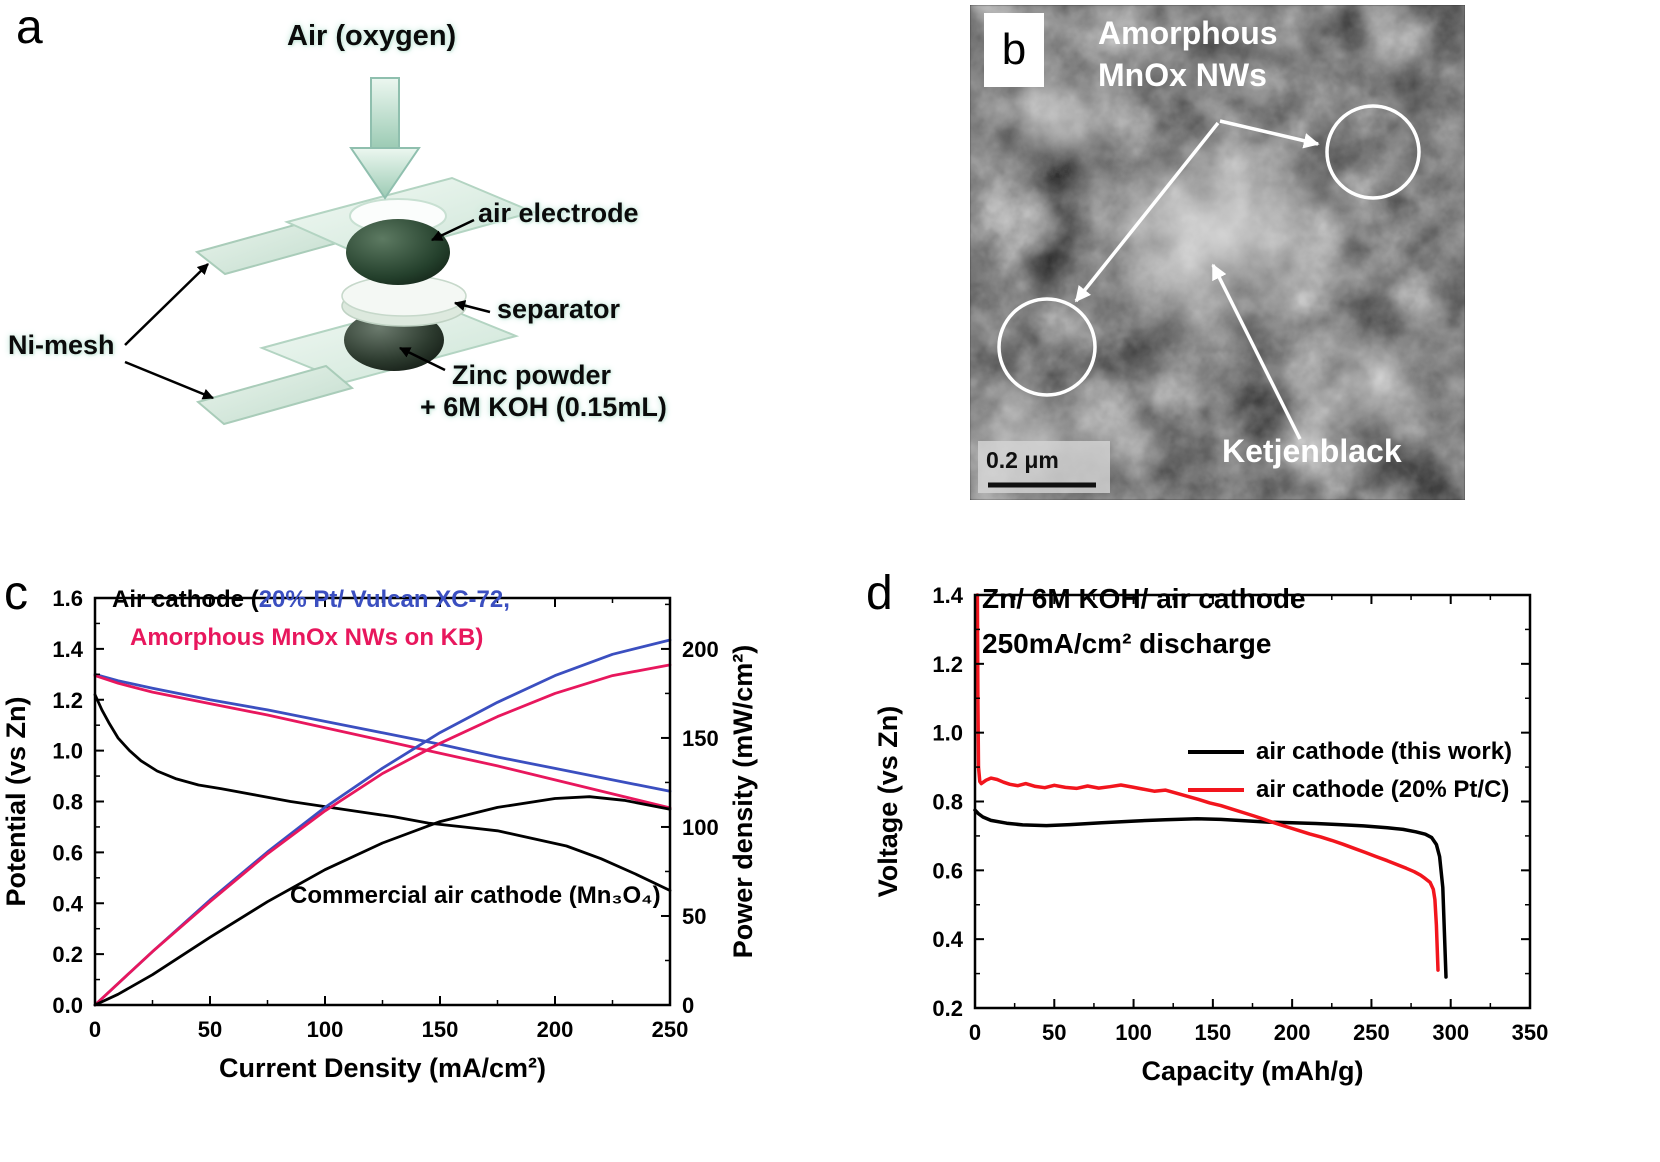 Image resolution: width=1660 pixels, height=1162 pixels. What do you see at coordinates (384, 599) in the screenshot?
I see `legend-pt-vulcan-text: 20% Pt/ Vulcan XC-72,` at bounding box center [384, 599].